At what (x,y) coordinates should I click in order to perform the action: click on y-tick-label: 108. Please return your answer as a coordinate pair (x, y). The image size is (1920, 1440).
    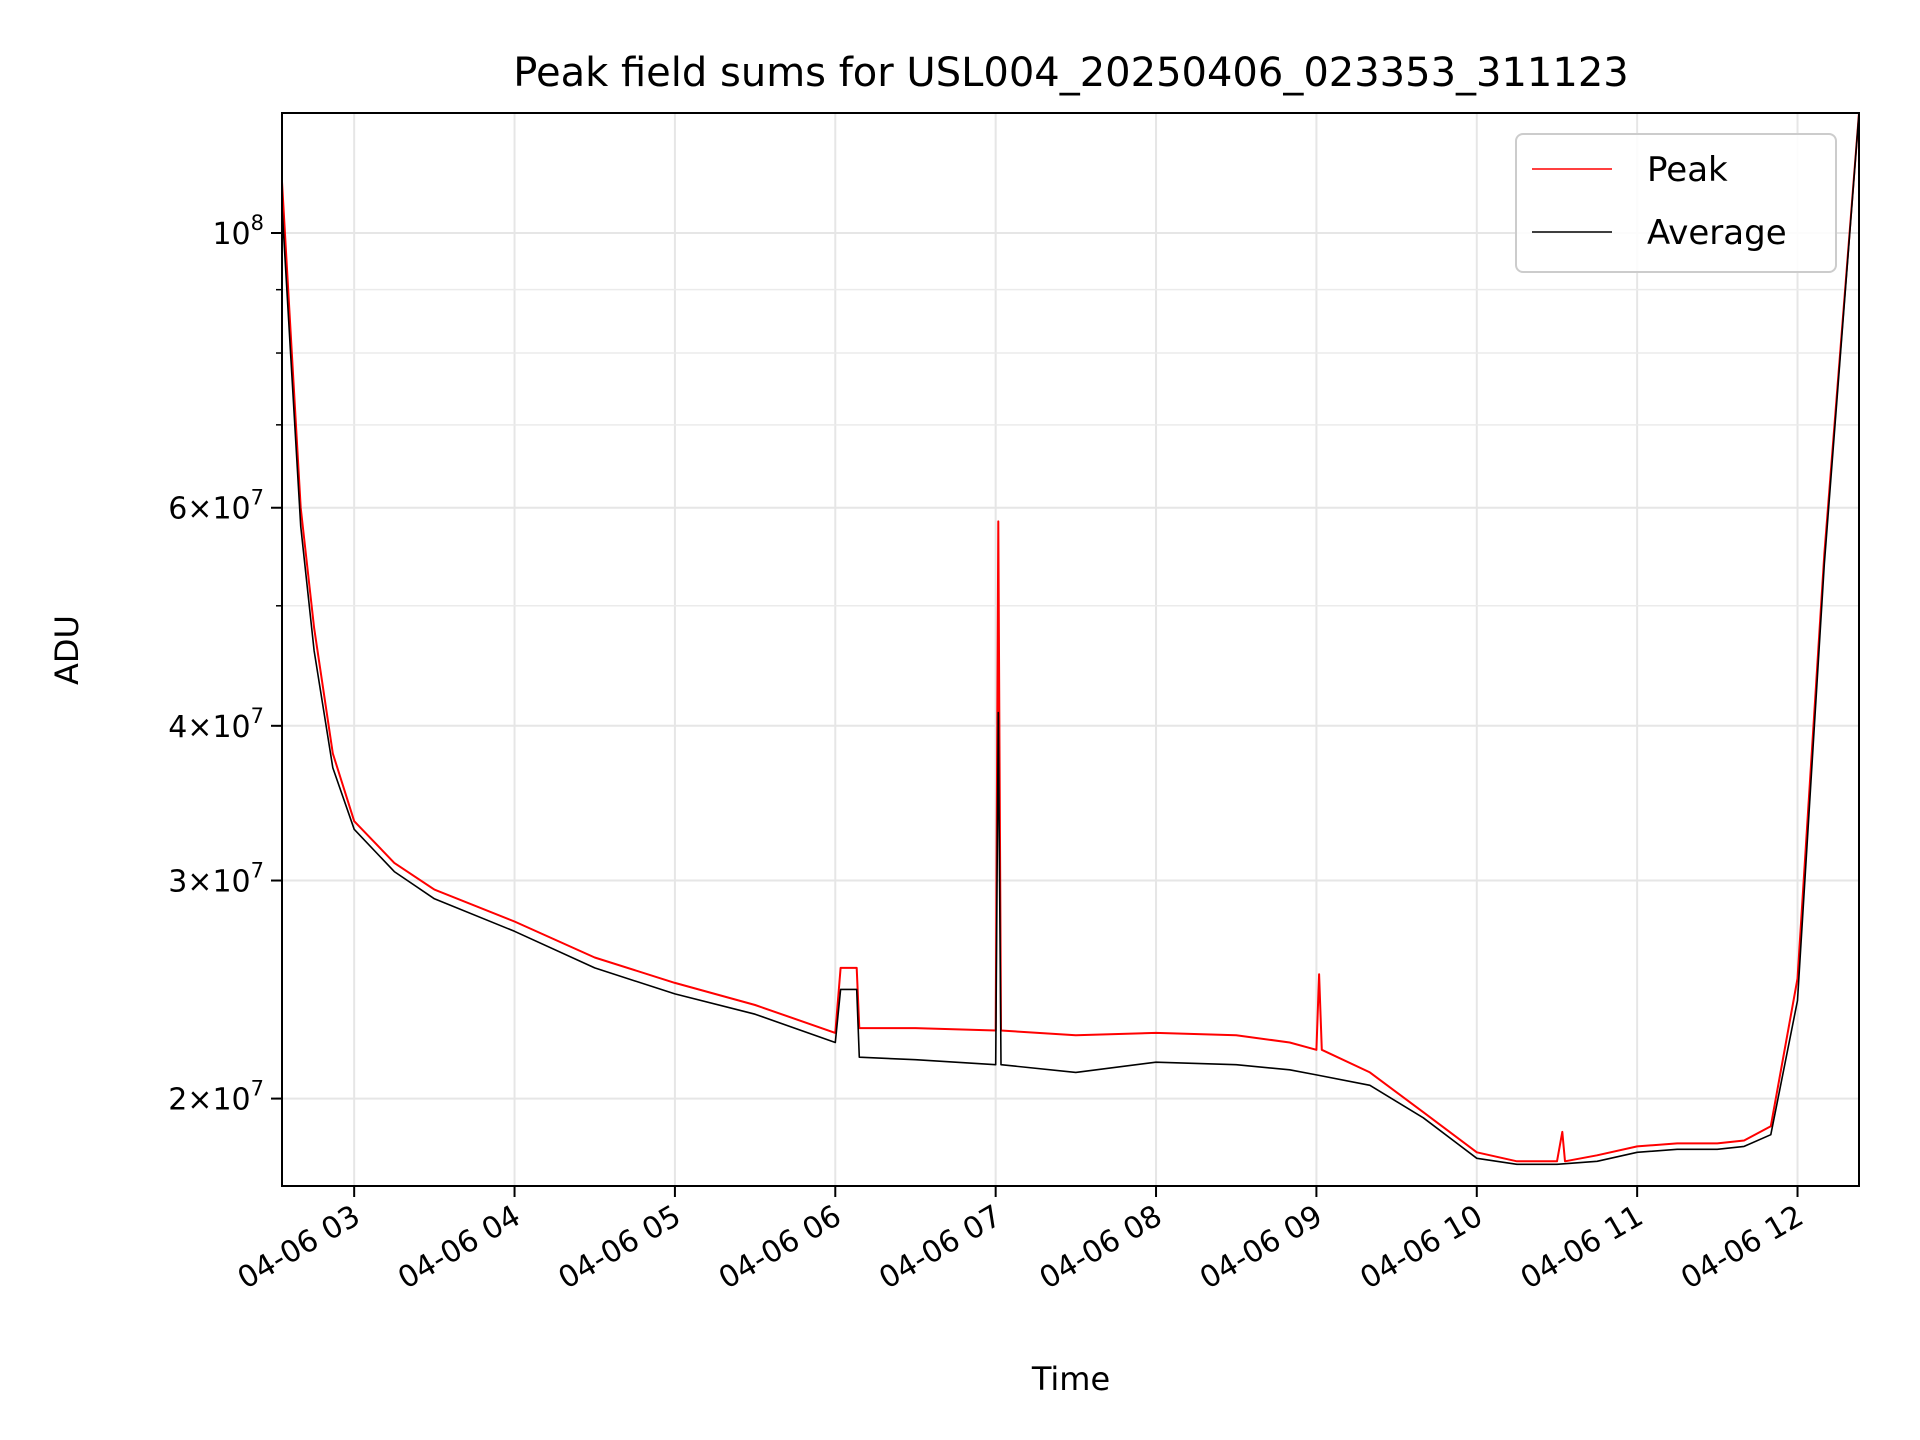
    Looking at the image, I should click on (238, 231).